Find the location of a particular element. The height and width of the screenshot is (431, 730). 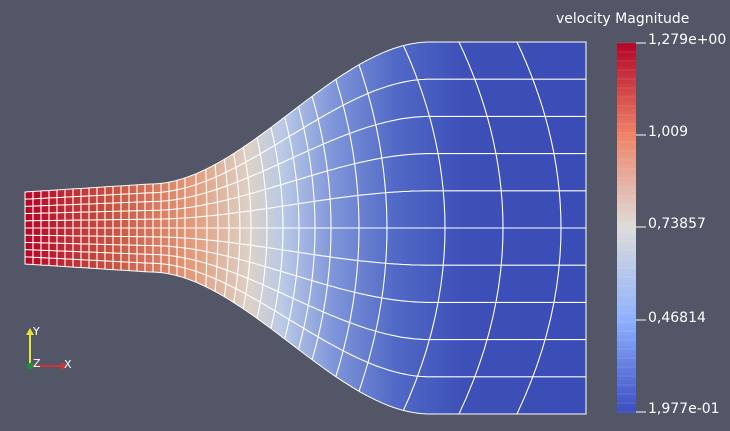

scalar-bar-ticks is located at coordinates (641, 227).